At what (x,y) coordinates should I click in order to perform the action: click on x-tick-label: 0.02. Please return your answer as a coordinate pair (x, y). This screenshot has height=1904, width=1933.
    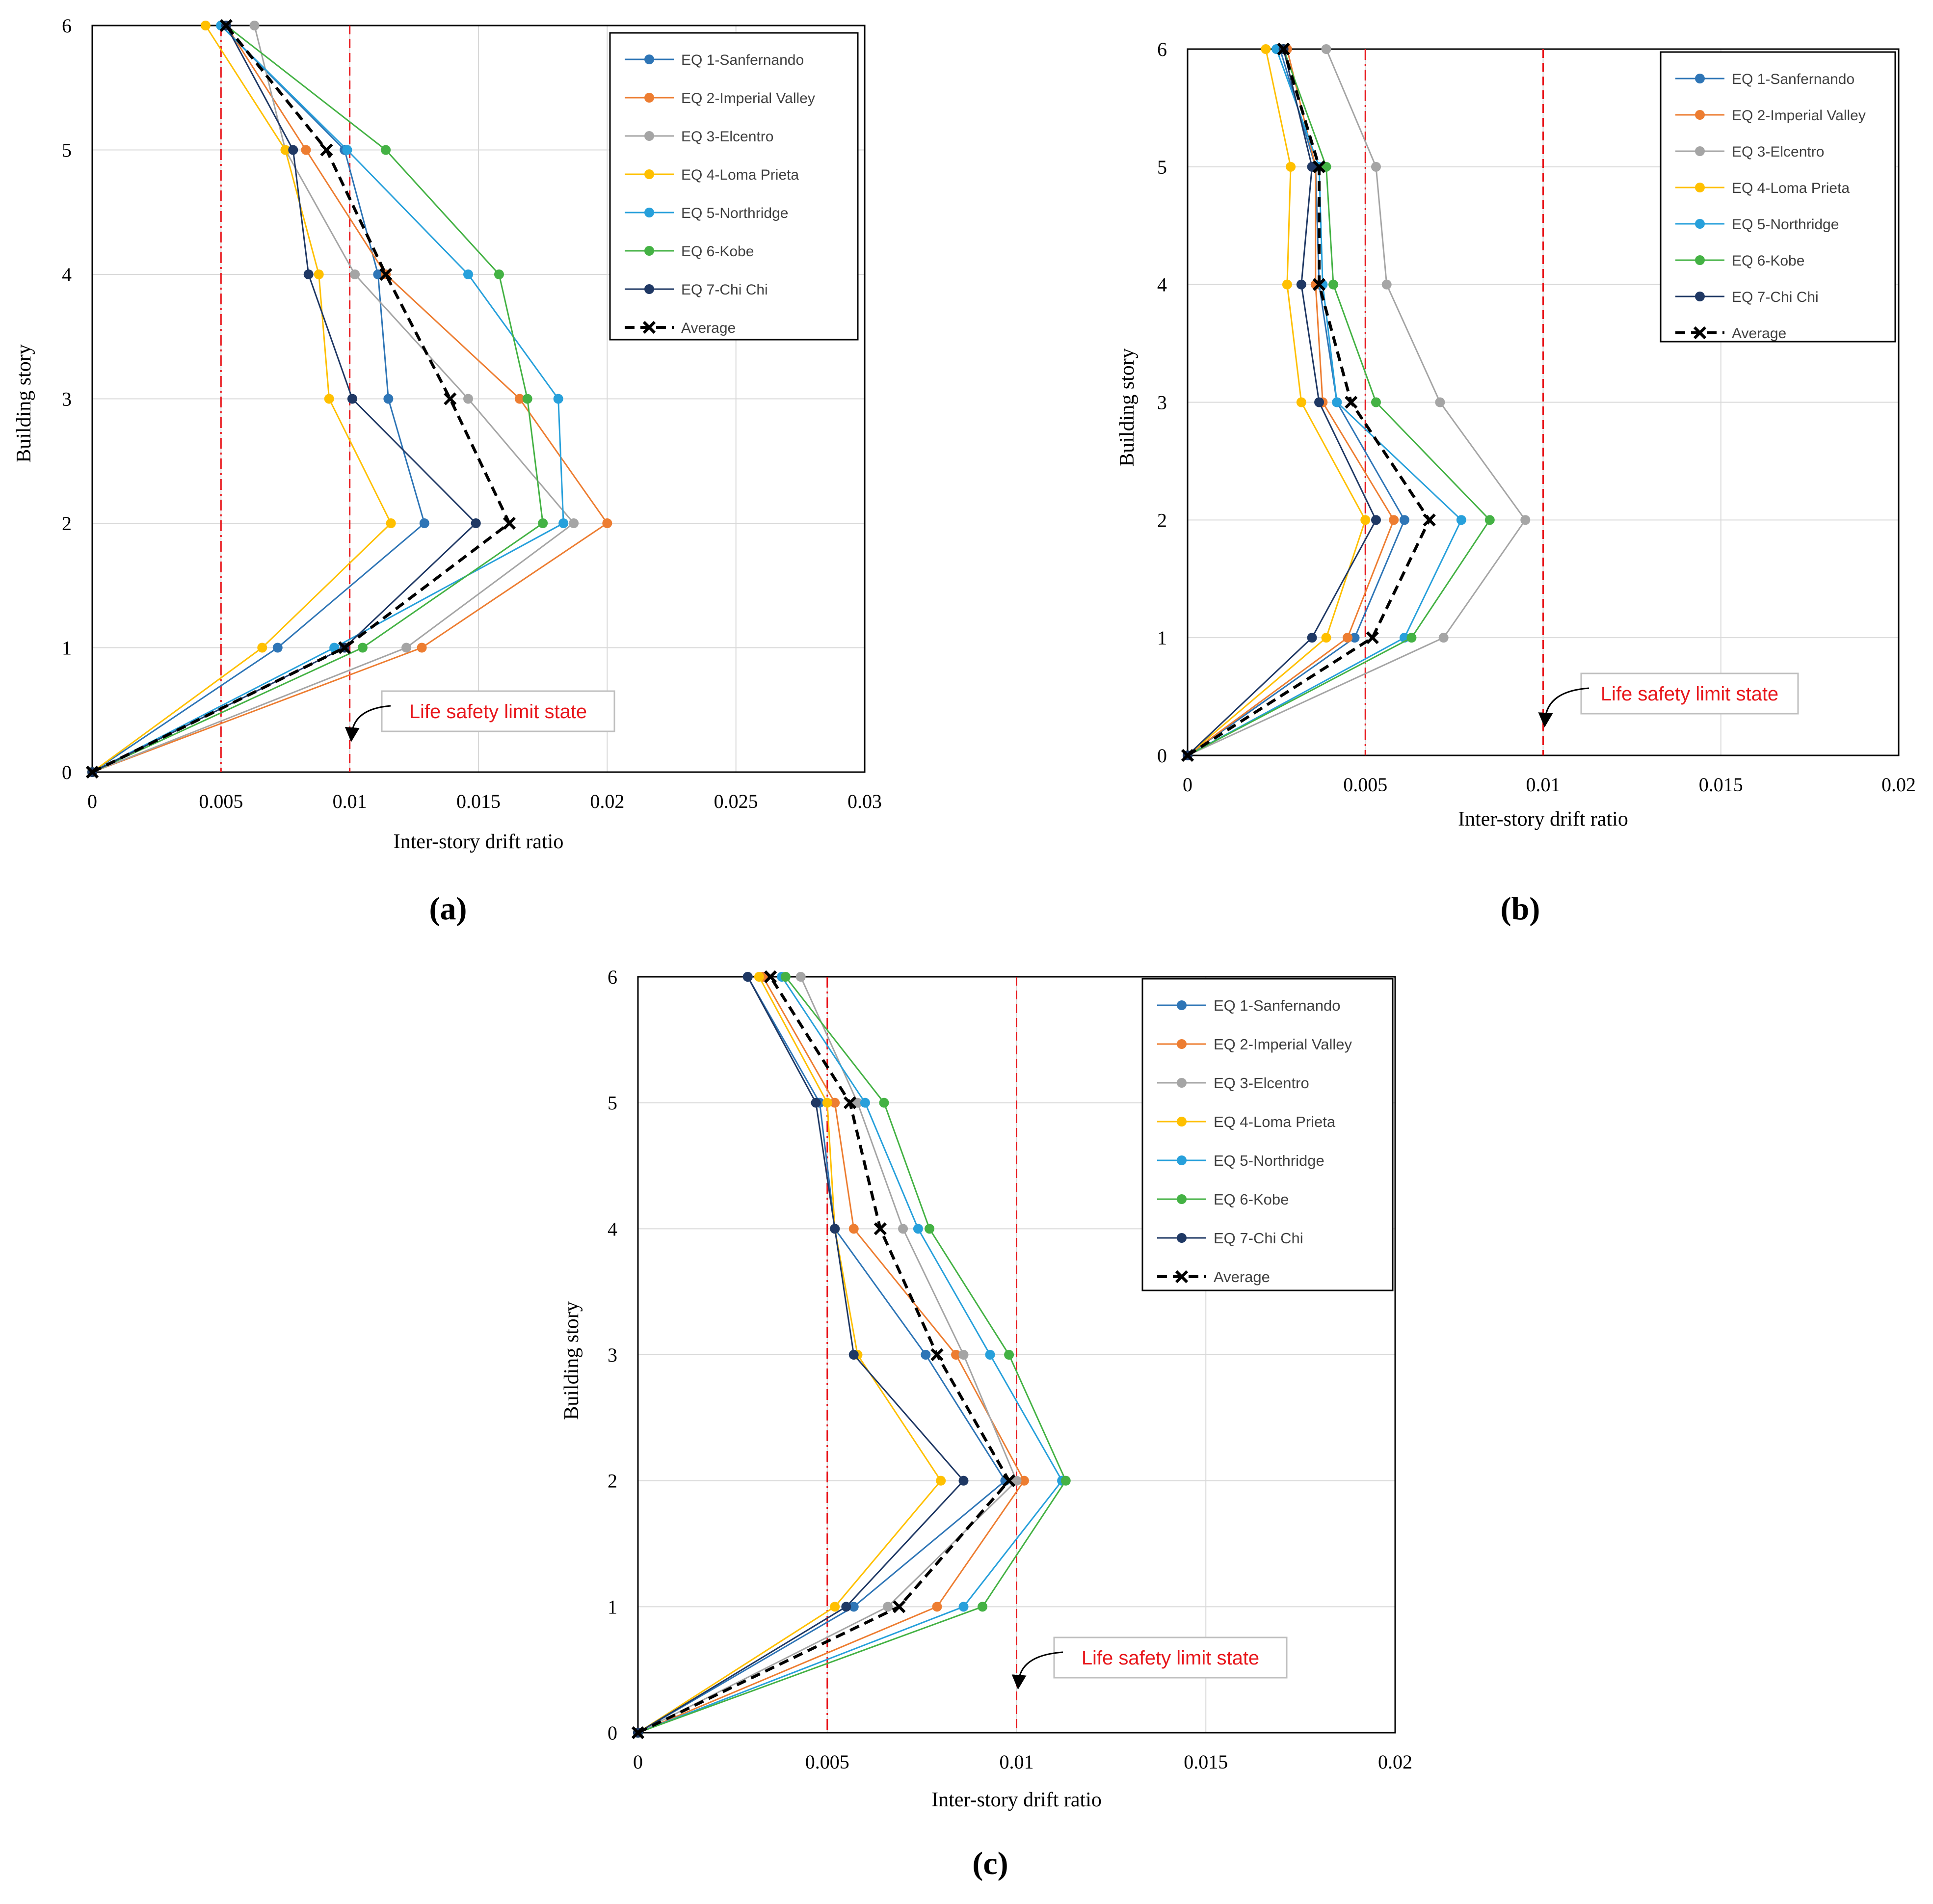
    Looking at the image, I should click on (1395, 1762).